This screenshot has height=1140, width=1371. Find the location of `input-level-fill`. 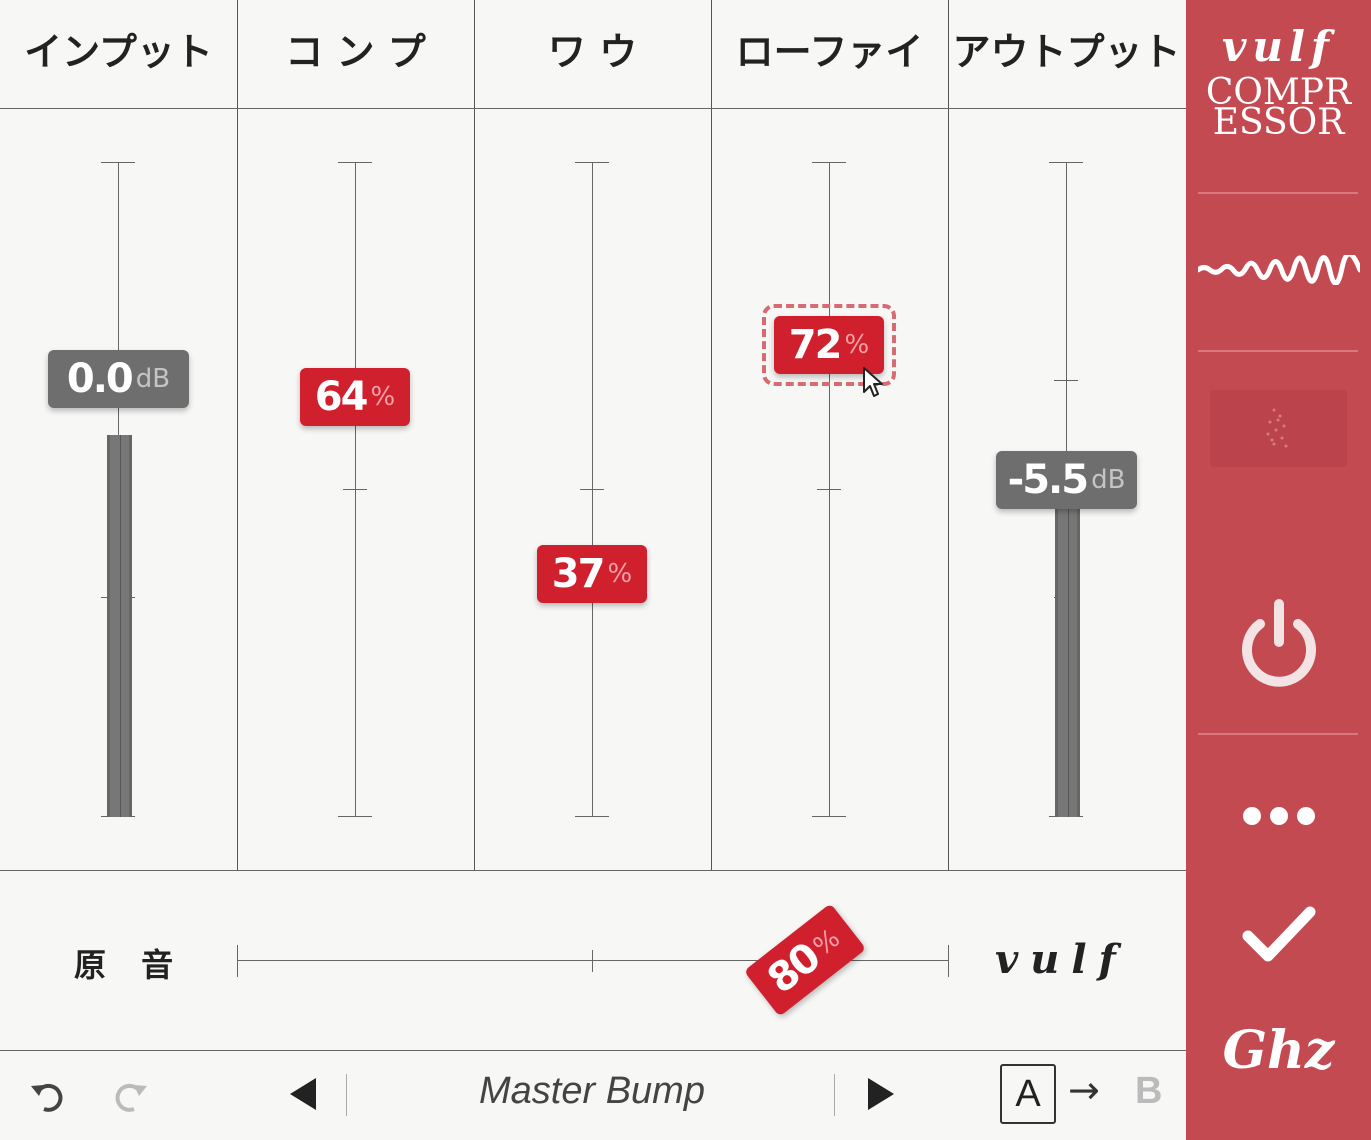

input-level-fill is located at coordinates (119, 626).